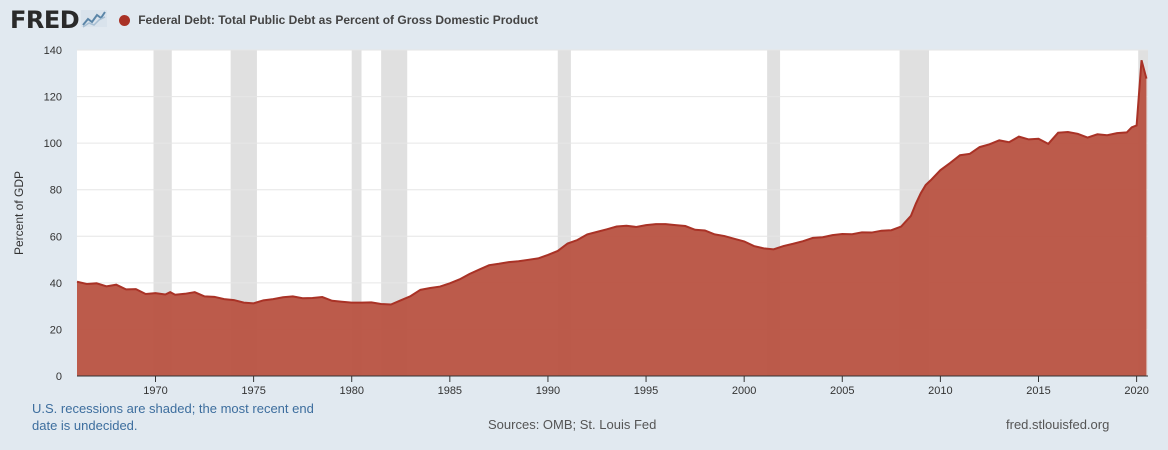 This screenshot has width=1168, height=450. What do you see at coordinates (53, 214) in the screenshot?
I see `y-axis: 0 20 40 60 80 100 120 140` at bounding box center [53, 214].